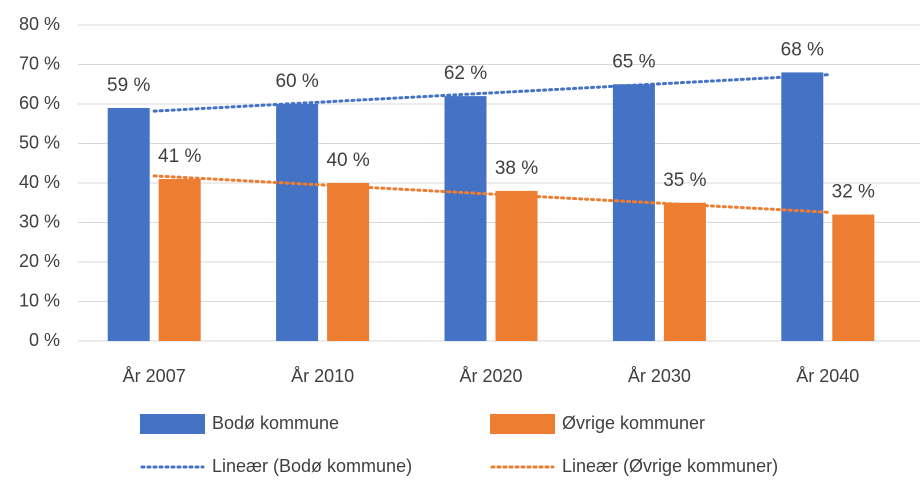 This screenshot has width=921, height=481. Describe the element at coordinates (659, 376) in the screenshot. I see `x-tick-label: År 2030` at that location.